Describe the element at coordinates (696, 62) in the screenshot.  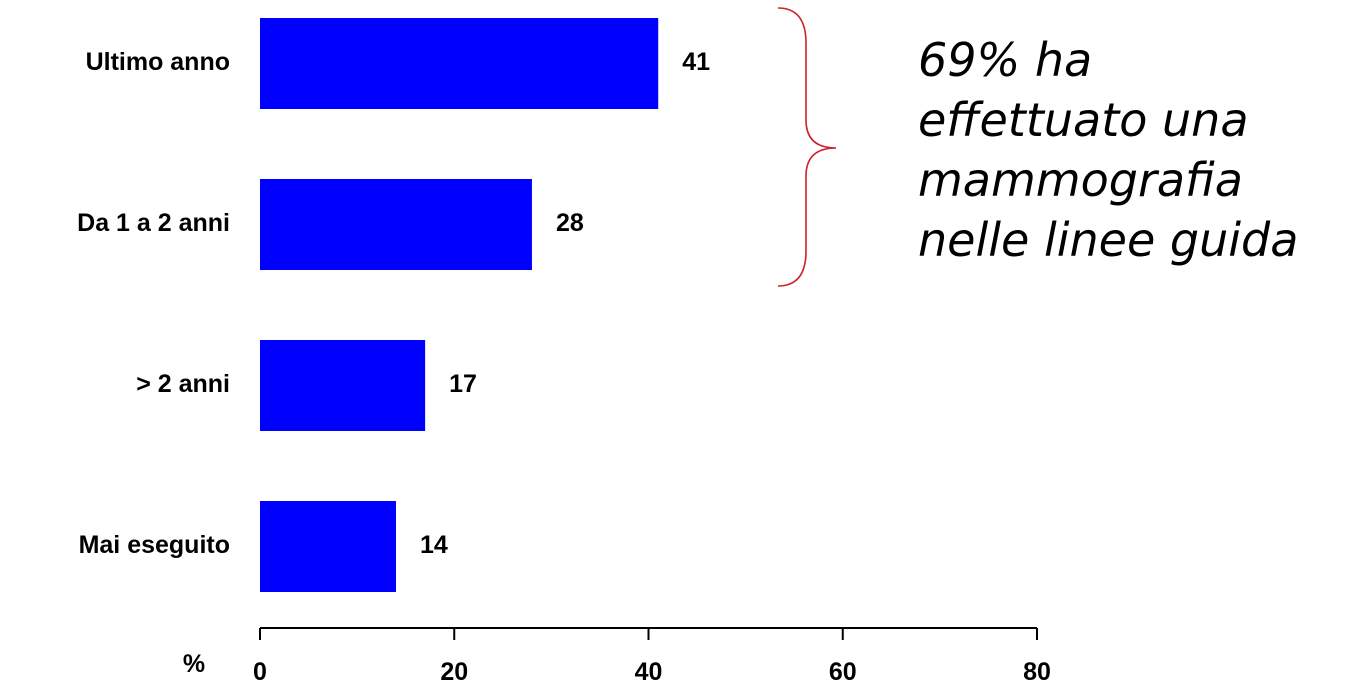
I see `data-label: 41` at that location.